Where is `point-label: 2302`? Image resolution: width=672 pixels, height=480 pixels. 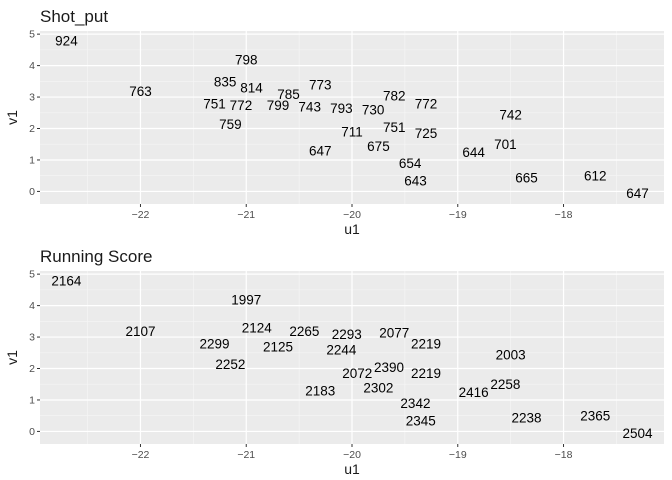 point-label: 2302 is located at coordinates (378, 387).